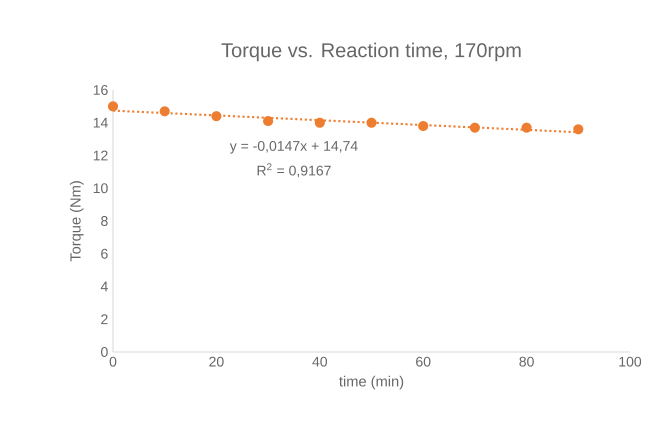 This screenshot has height=448, width=662. What do you see at coordinates (526, 361) in the screenshot?
I see `x-tick-label: 80` at bounding box center [526, 361].